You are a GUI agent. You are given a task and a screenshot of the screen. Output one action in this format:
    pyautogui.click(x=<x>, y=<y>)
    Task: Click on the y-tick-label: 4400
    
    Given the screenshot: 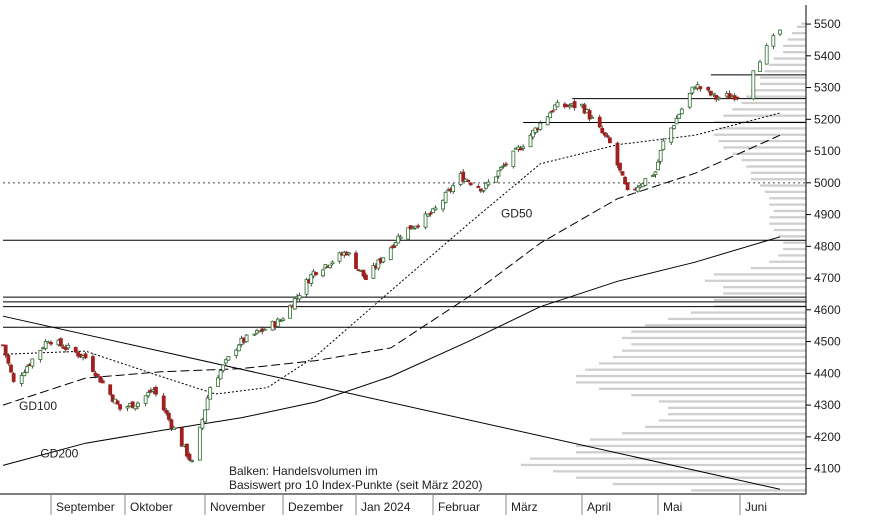 What is the action you would take?
    pyautogui.click(x=827, y=373)
    